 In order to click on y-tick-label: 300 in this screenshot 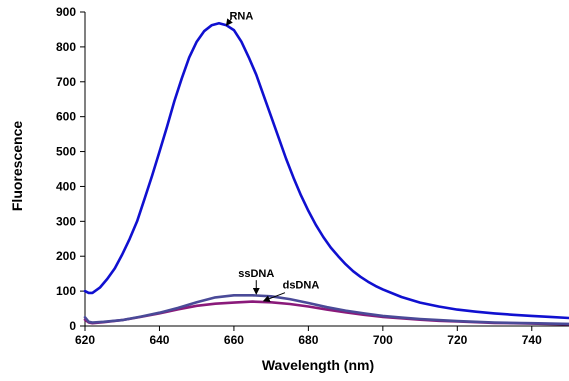, I will do `click(66, 221)`.